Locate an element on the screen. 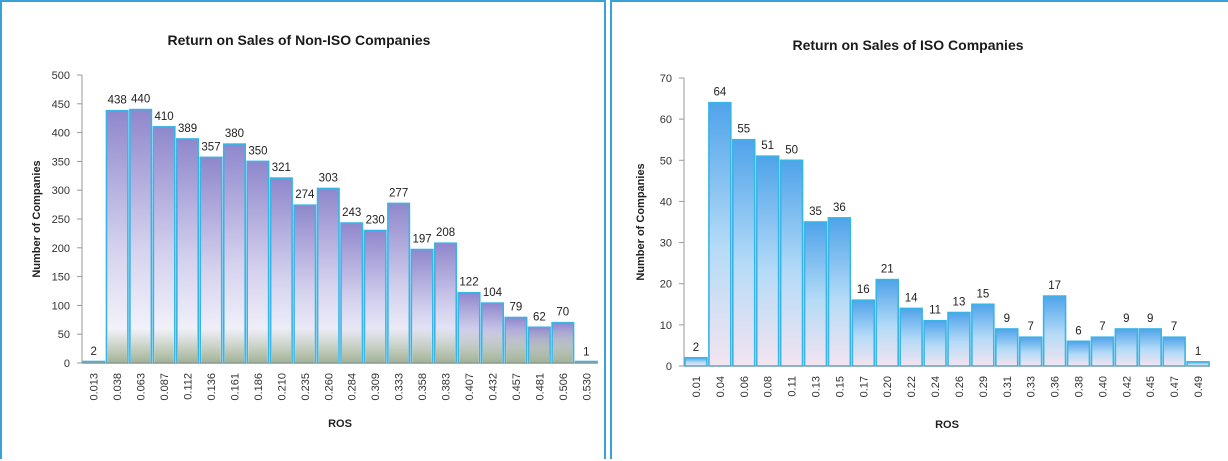 This screenshot has width=1228, height=461. x-tick-label: 0.20 is located at coordinates (888, 386).